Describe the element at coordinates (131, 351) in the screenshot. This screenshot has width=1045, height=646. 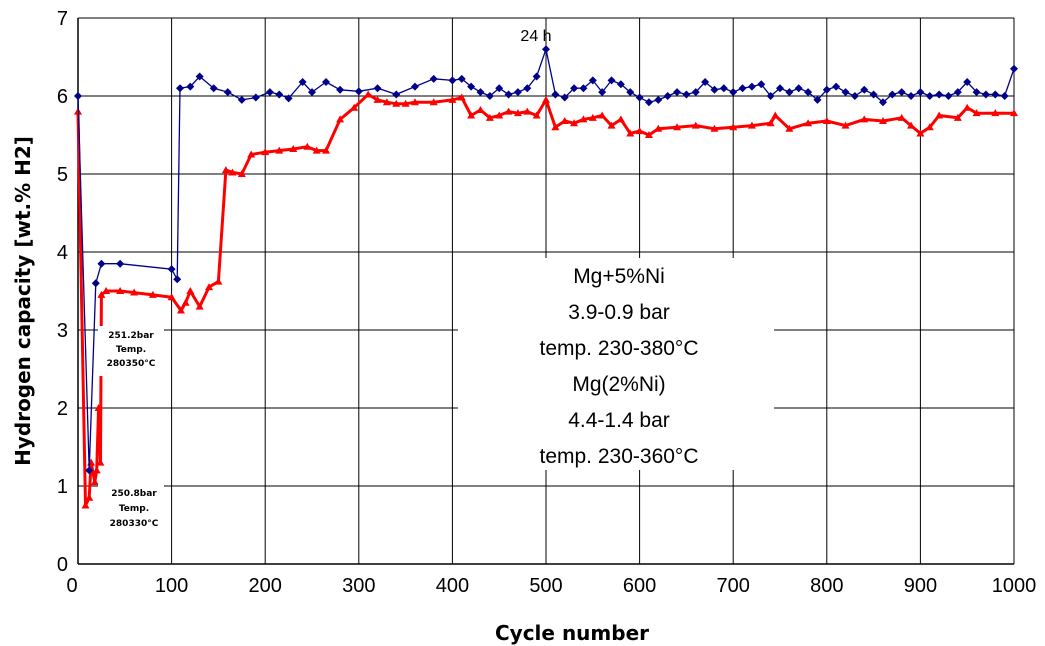
I see `upper-note-box` at that location.